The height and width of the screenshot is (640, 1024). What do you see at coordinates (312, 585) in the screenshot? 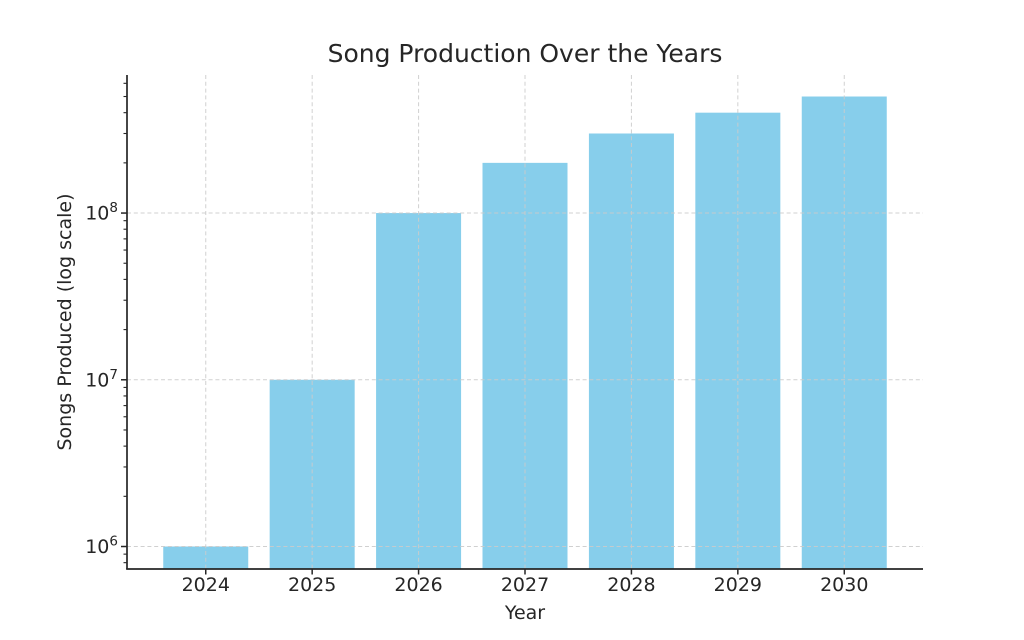
I see `x-tick-label-2025: 2025` at bounding box center [312, 585].